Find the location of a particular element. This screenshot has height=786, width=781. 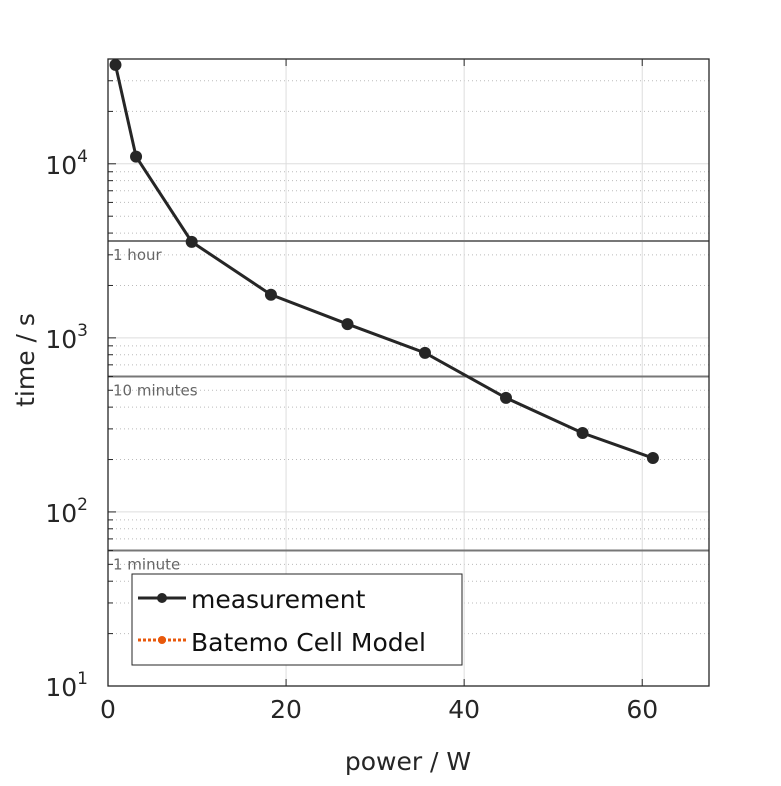

legend-marker-batemo is located at coordinates (162, 640).